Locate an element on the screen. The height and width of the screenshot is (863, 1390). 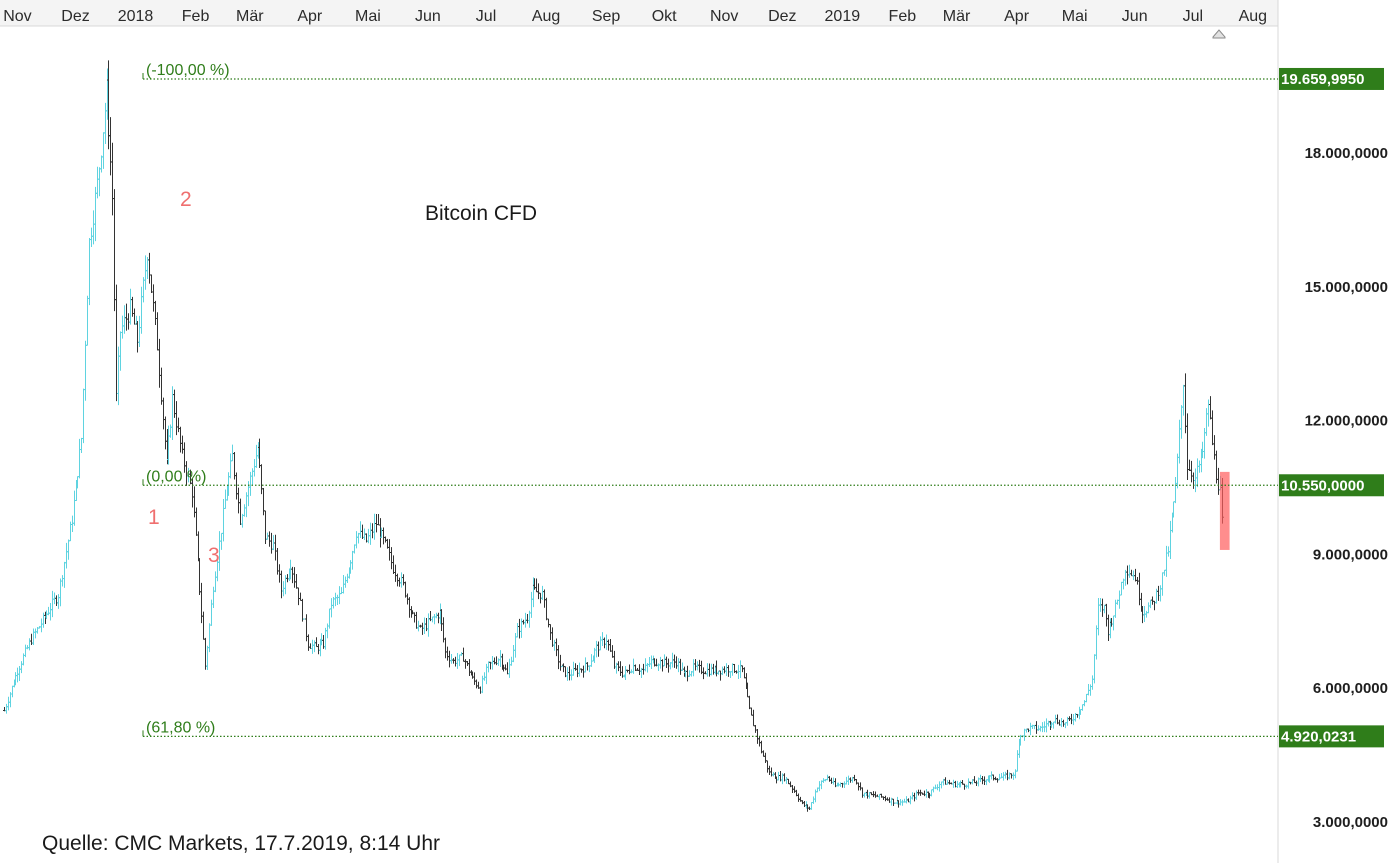
fib-price-tag-text: 4.920,0231 is located at coordinates (1318, 736).